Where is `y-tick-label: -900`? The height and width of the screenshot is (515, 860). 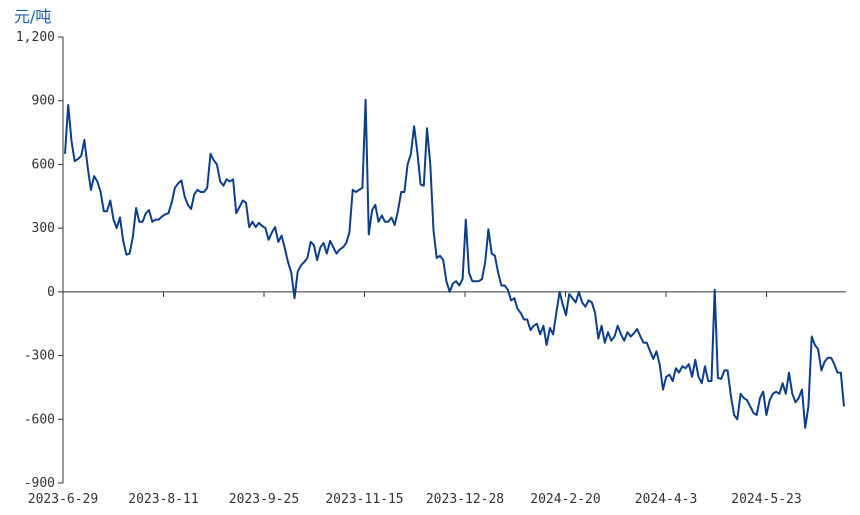
y-tick-label: -900 is located at coordinates (39, 483).